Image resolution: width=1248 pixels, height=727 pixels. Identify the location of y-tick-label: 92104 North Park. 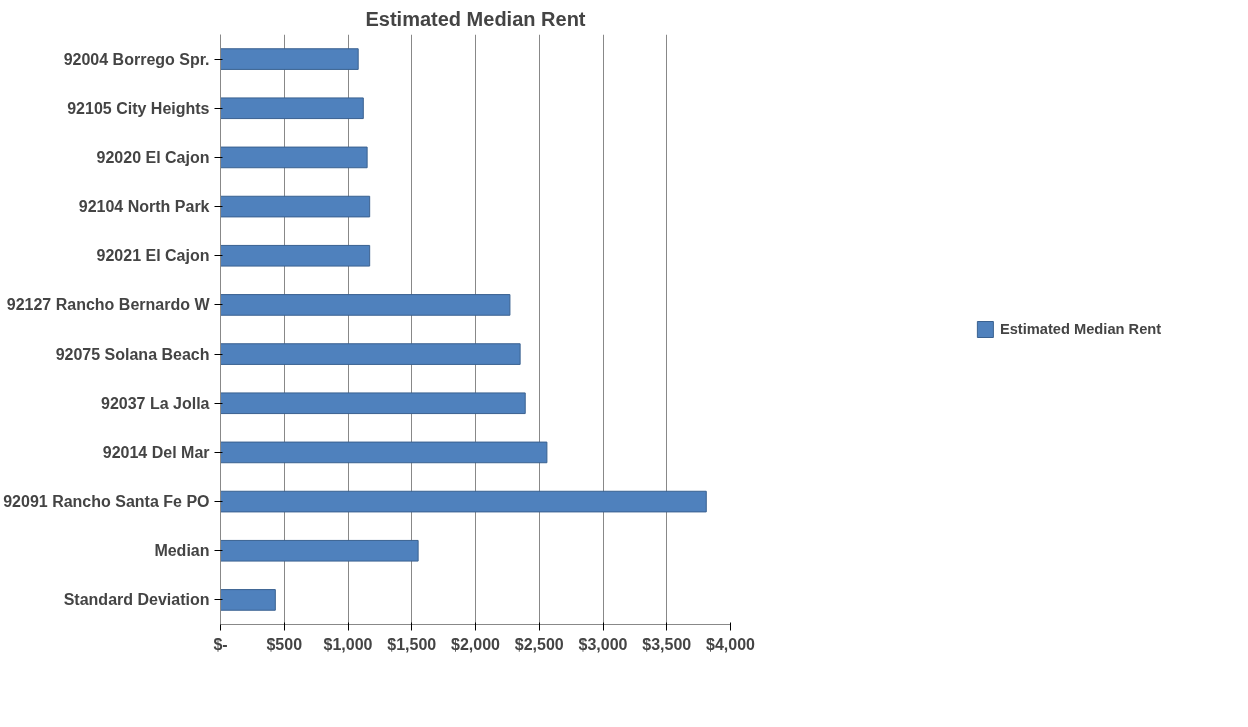
(144, 207).